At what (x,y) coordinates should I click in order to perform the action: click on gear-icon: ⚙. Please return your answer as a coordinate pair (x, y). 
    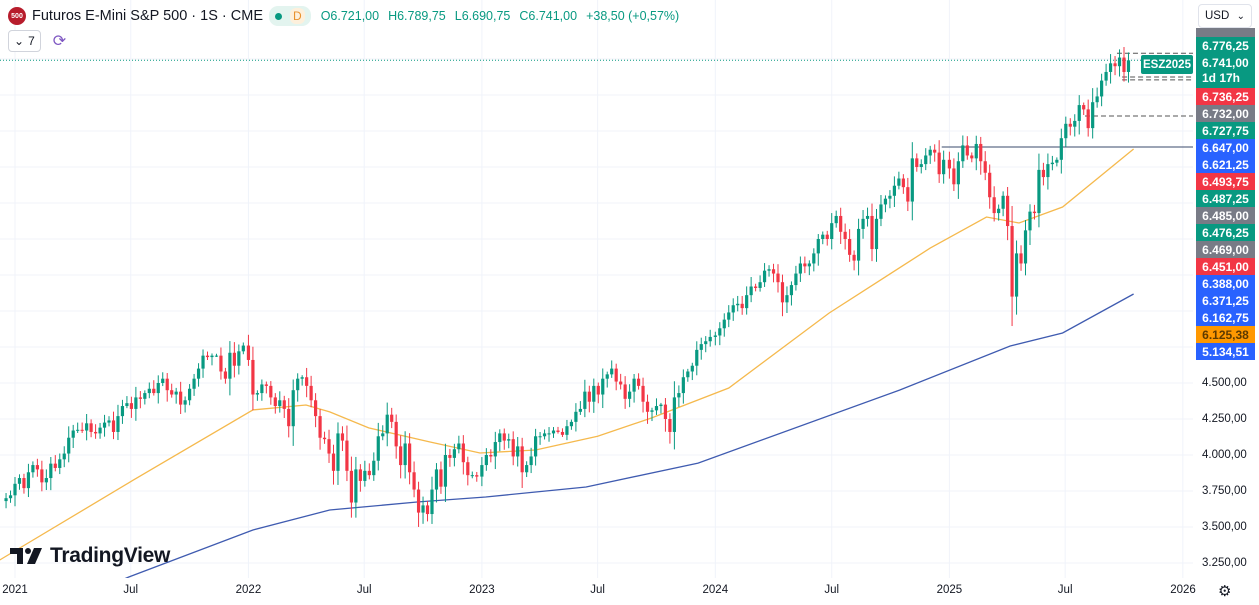
    Looking at the image, I should click on (1225, 591).